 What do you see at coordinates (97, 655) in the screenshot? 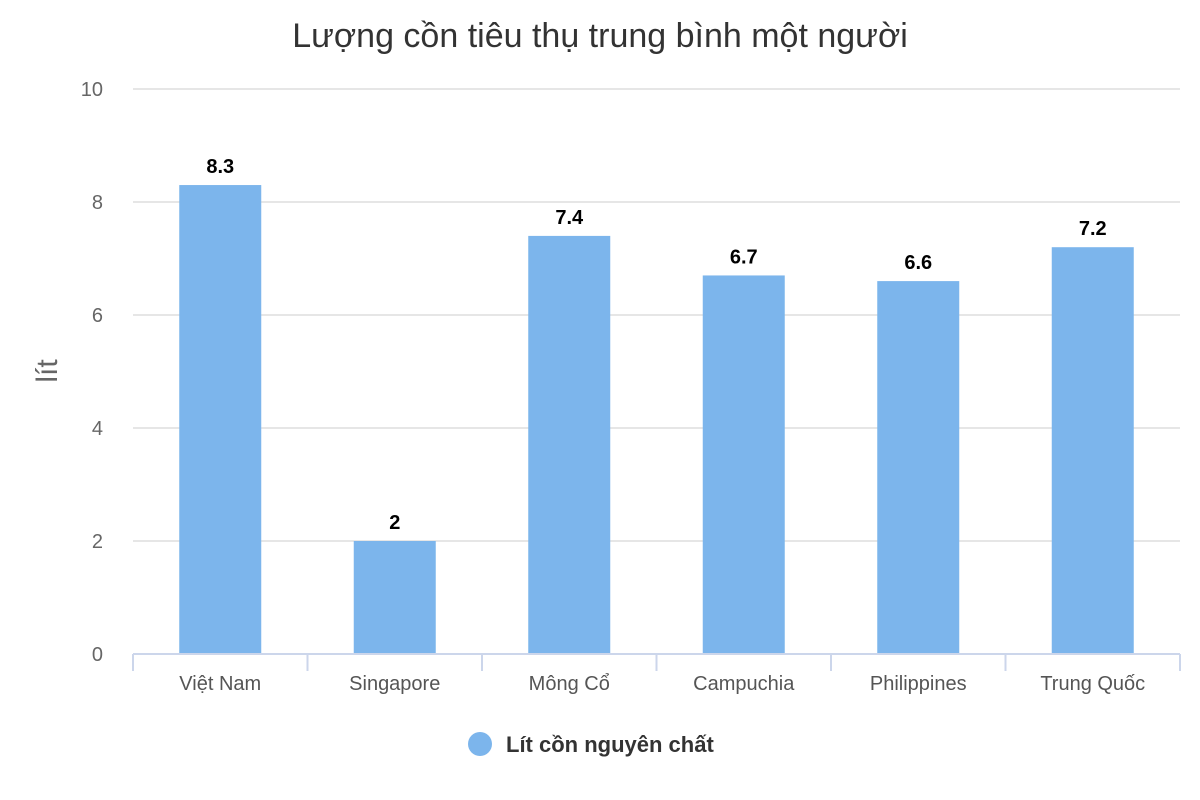
I see `y-tick-label: 0` at bounding box center [97, 655].